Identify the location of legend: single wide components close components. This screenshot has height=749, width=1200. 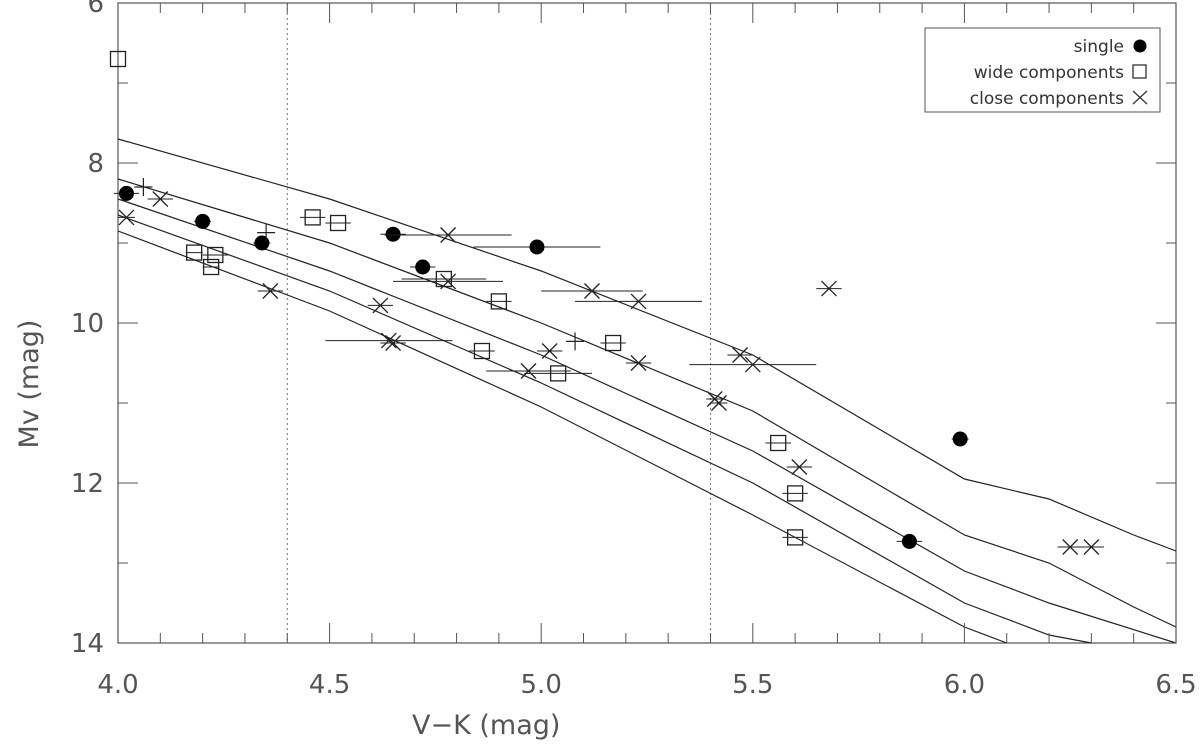
(1042, 70).